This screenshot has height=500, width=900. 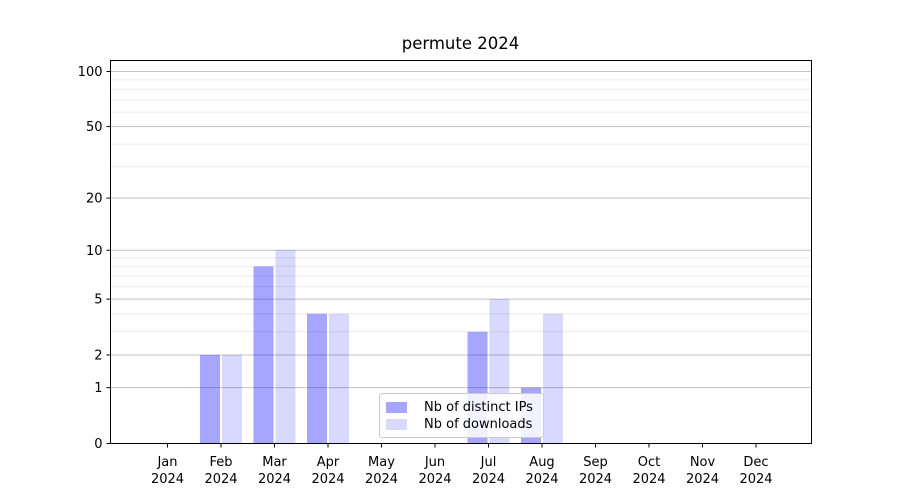 What do you see at coordinates (94, 199) in the screenshot?
I see `y-tick-label: 20` at bounding box center [94, 199].